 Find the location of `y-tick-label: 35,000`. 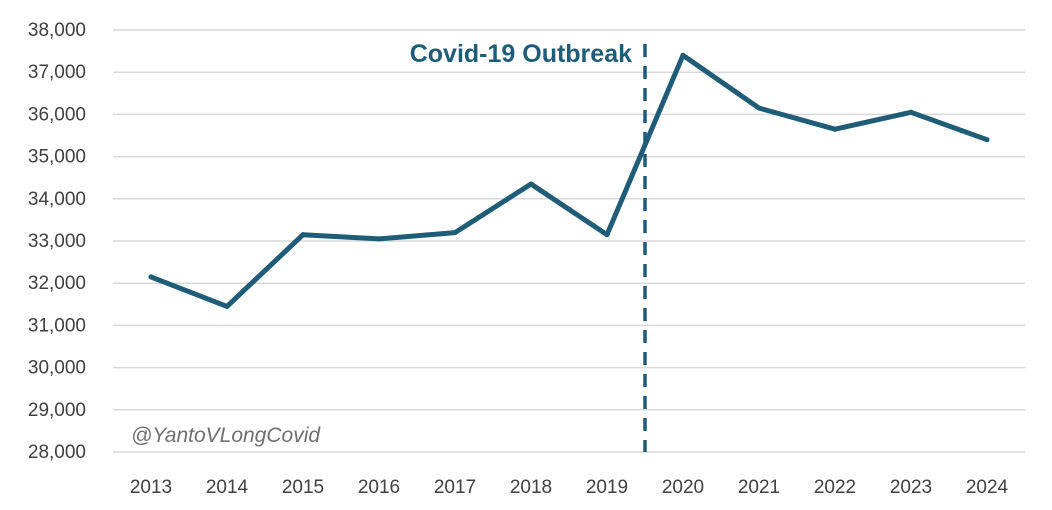

y-tick-label: 35,000 is located at coordinates (57, 157).